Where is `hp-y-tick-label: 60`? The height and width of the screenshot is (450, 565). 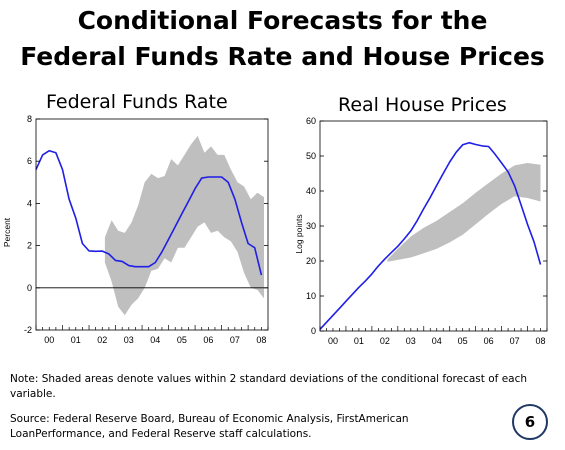
hp-y-tick-label: 60 is located at coordinates (311, 121).